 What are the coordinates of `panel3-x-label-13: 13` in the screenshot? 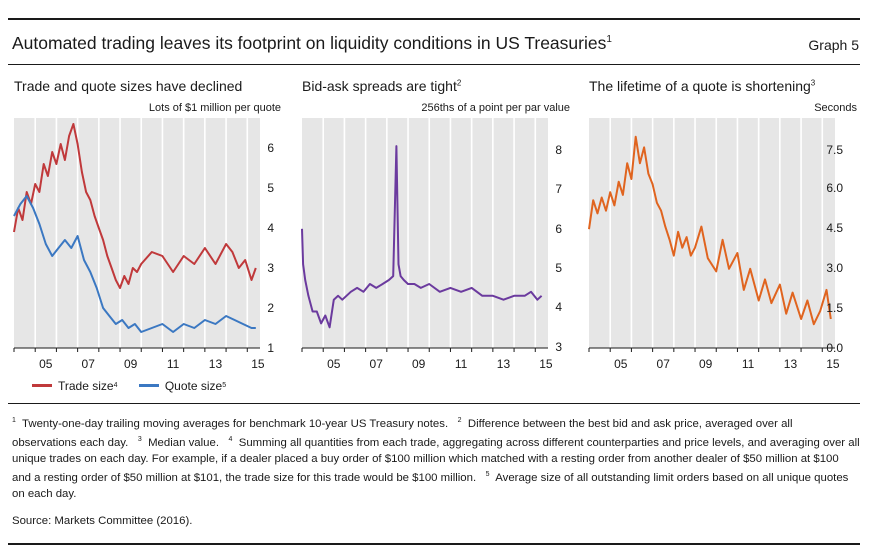 It's located at (791, 364).